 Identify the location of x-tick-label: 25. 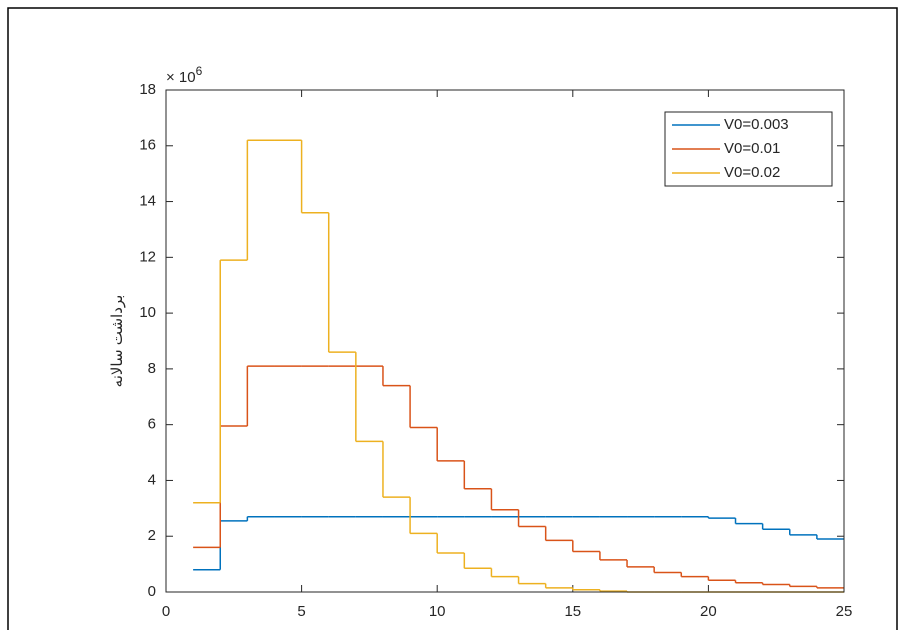
(844, 611).